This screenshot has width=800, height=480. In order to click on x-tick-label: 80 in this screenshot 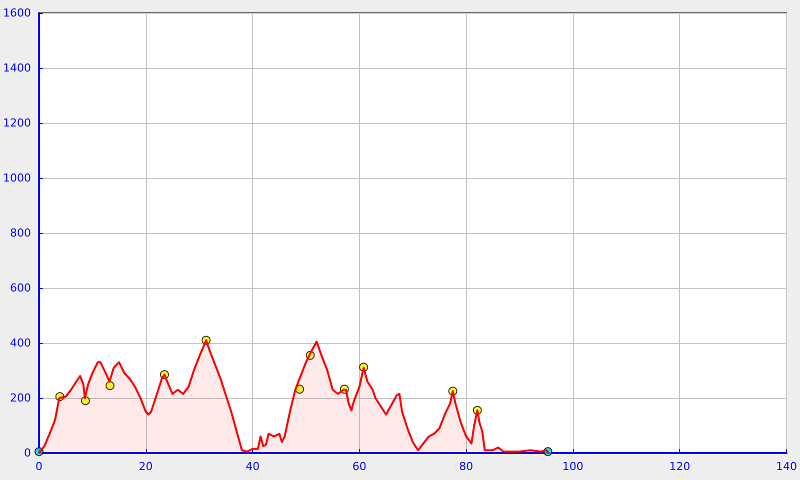, I will do `click(466, 466)`.